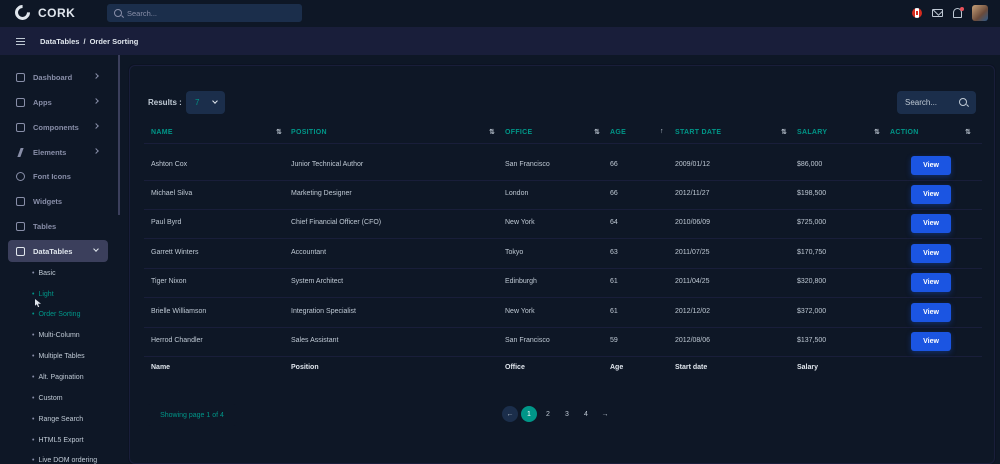 The width and height of the screenshot is (1000, 464). What do you see at coordinates (197, 102) in the screenshot?
I see `results-per-page-value: 7` at bounding box center [197, 102].